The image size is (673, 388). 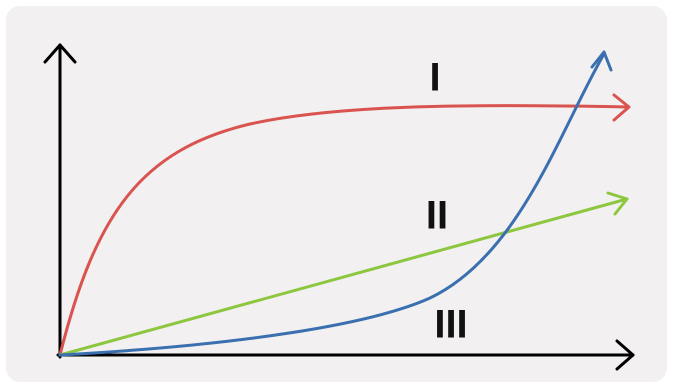 What do you see at coordinates (434, 78) in the screenshot?
I see `curve-label: I` at bounding box center [434, 78].